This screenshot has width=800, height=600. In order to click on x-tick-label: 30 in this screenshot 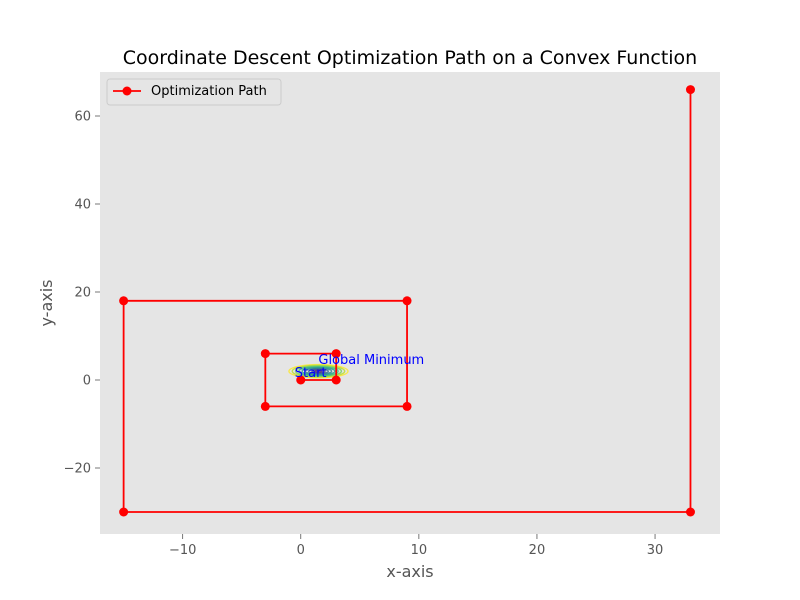, I will do `click(655, 550)`.